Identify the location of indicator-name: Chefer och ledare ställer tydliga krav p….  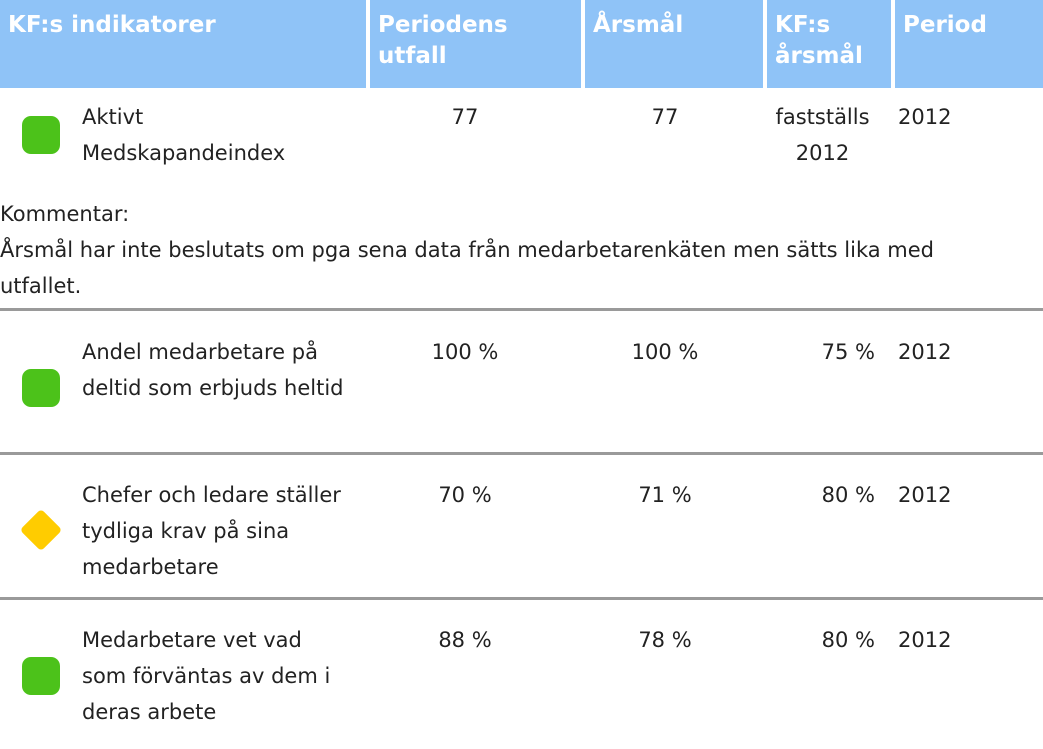
(211, 531).